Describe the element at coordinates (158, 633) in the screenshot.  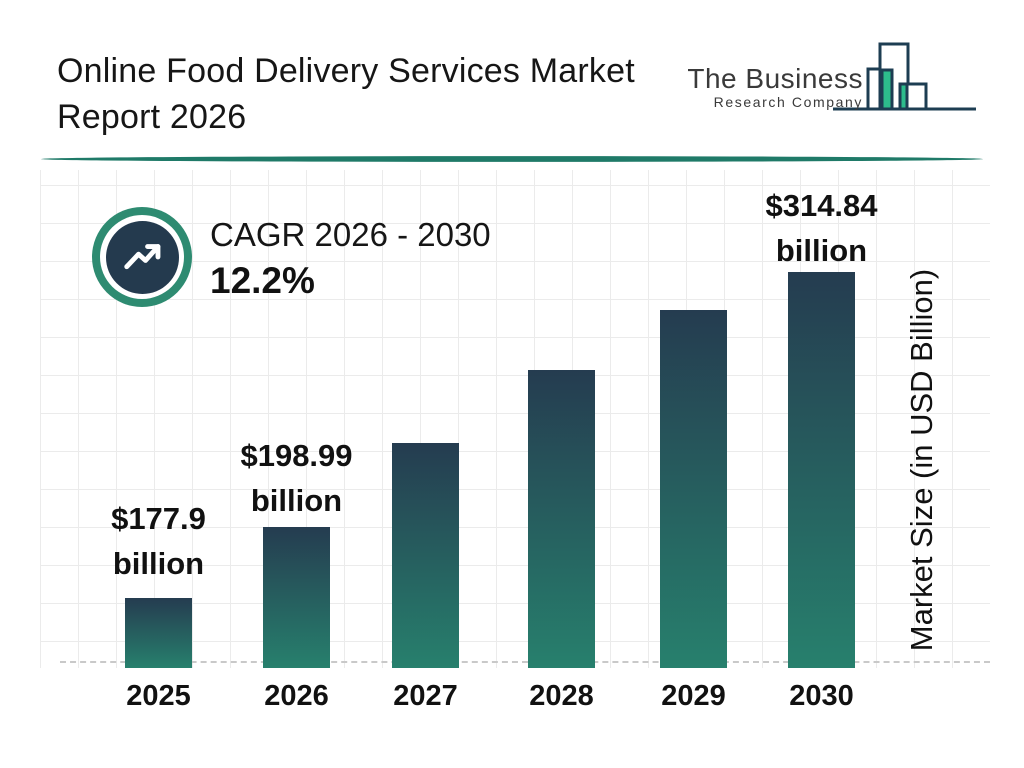
I see `bar-2025` at that location.